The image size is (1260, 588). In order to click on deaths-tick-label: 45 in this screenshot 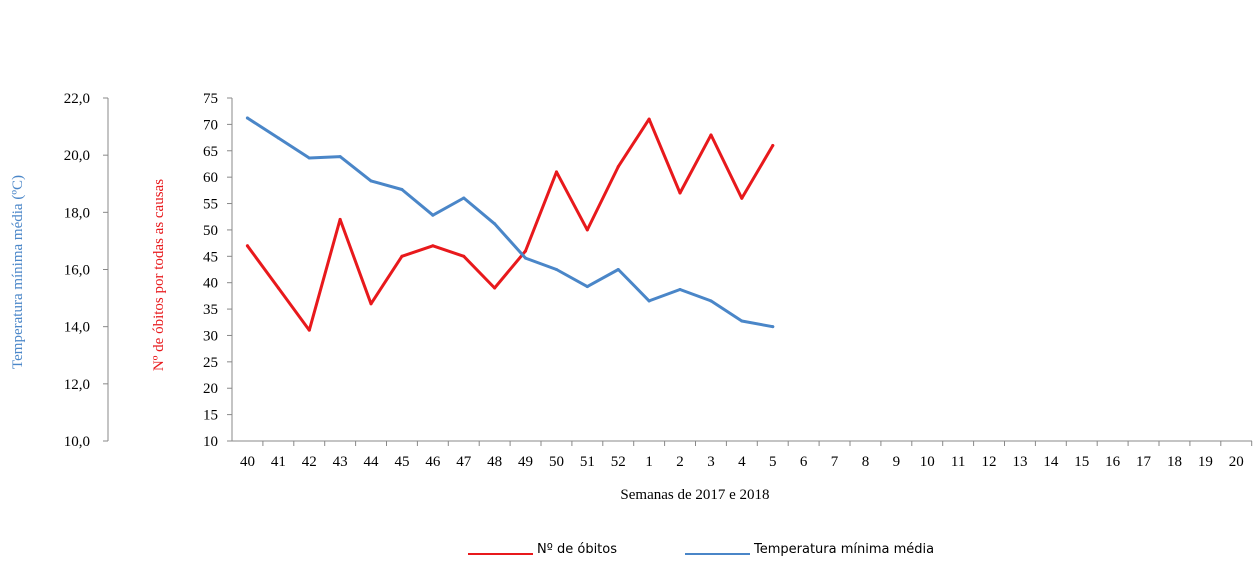, I will do `click(210, 257)`.